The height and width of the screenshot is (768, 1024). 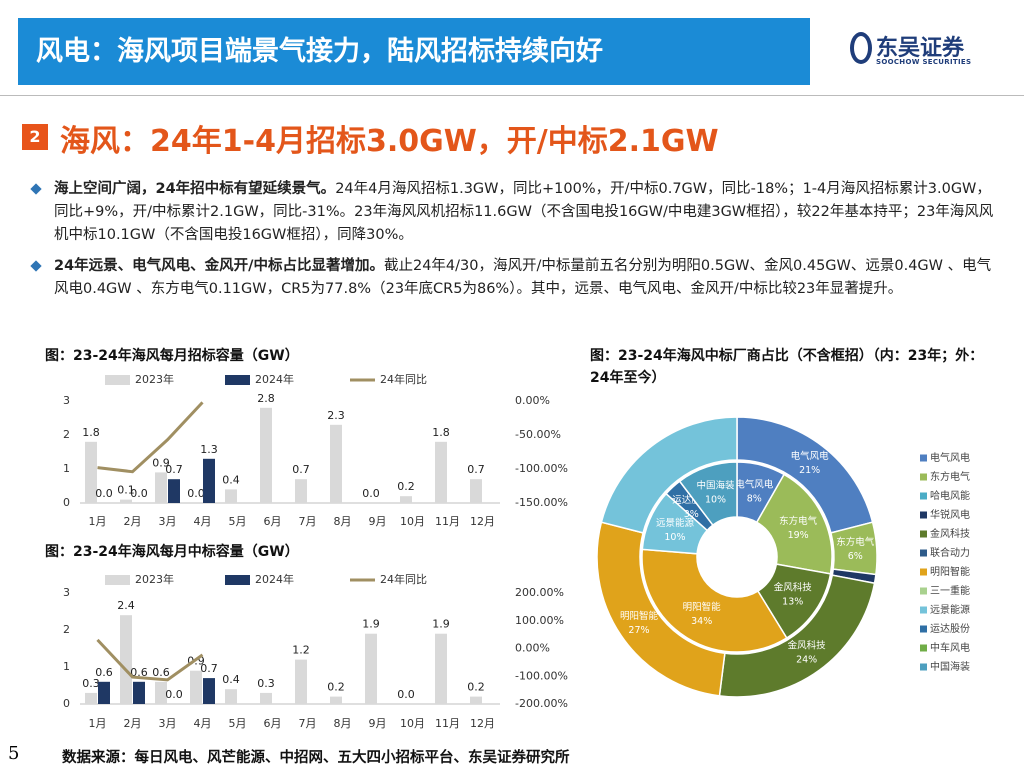 What do you see at coordinates (950, 552) in the screenshot?
I see `legend-label: 联合动力` at bounding box center [950, 552].